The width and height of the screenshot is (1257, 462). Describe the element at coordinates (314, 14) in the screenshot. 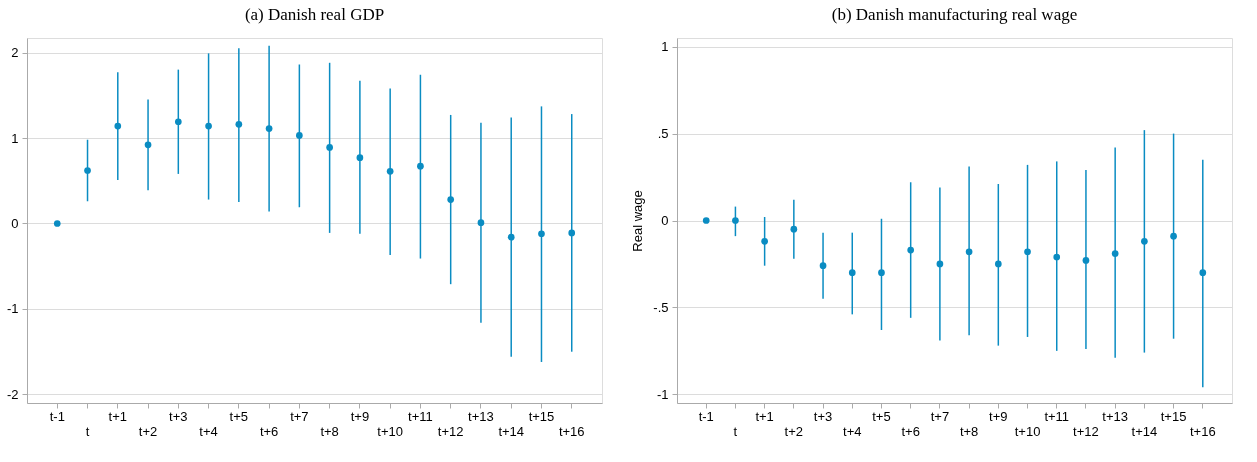

I see `chart-title: (a) Danish real GDP` at that location.